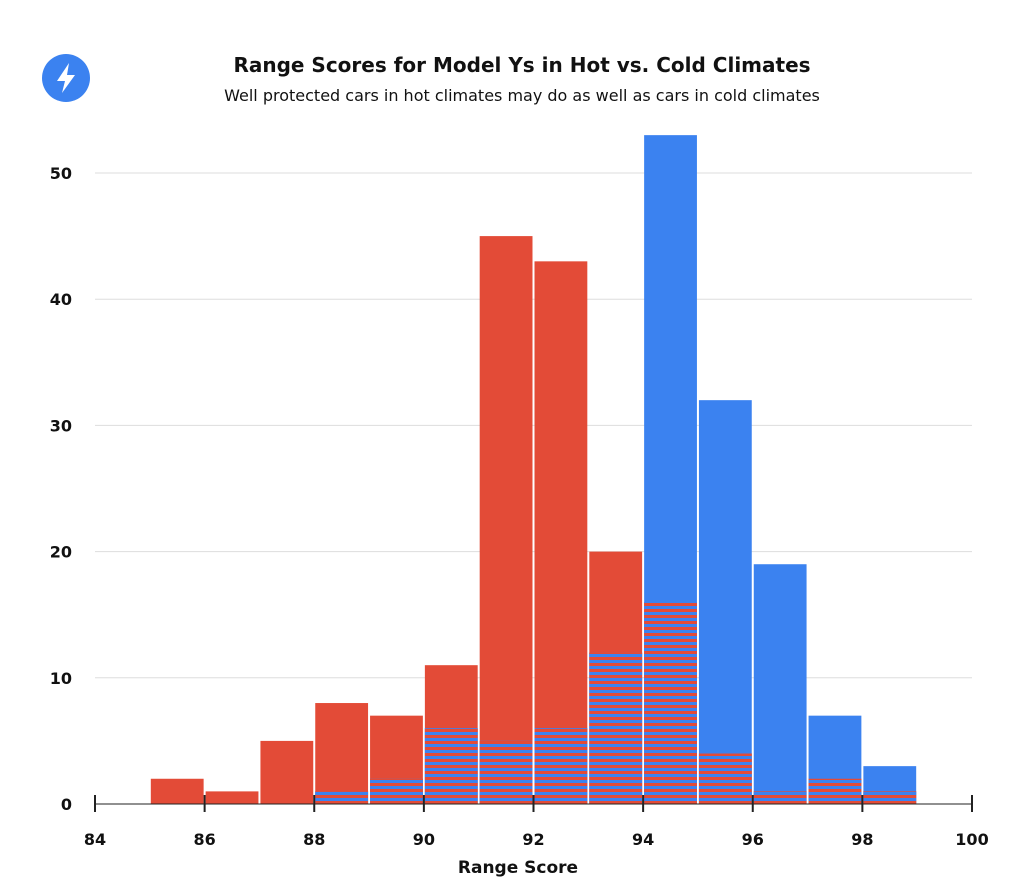 This screenshot has width=1024, height=893. What do you see at coordinates (61, 552) in the screenshot?
I see `y-tick-label: 20` at bounding box center [61, 552].